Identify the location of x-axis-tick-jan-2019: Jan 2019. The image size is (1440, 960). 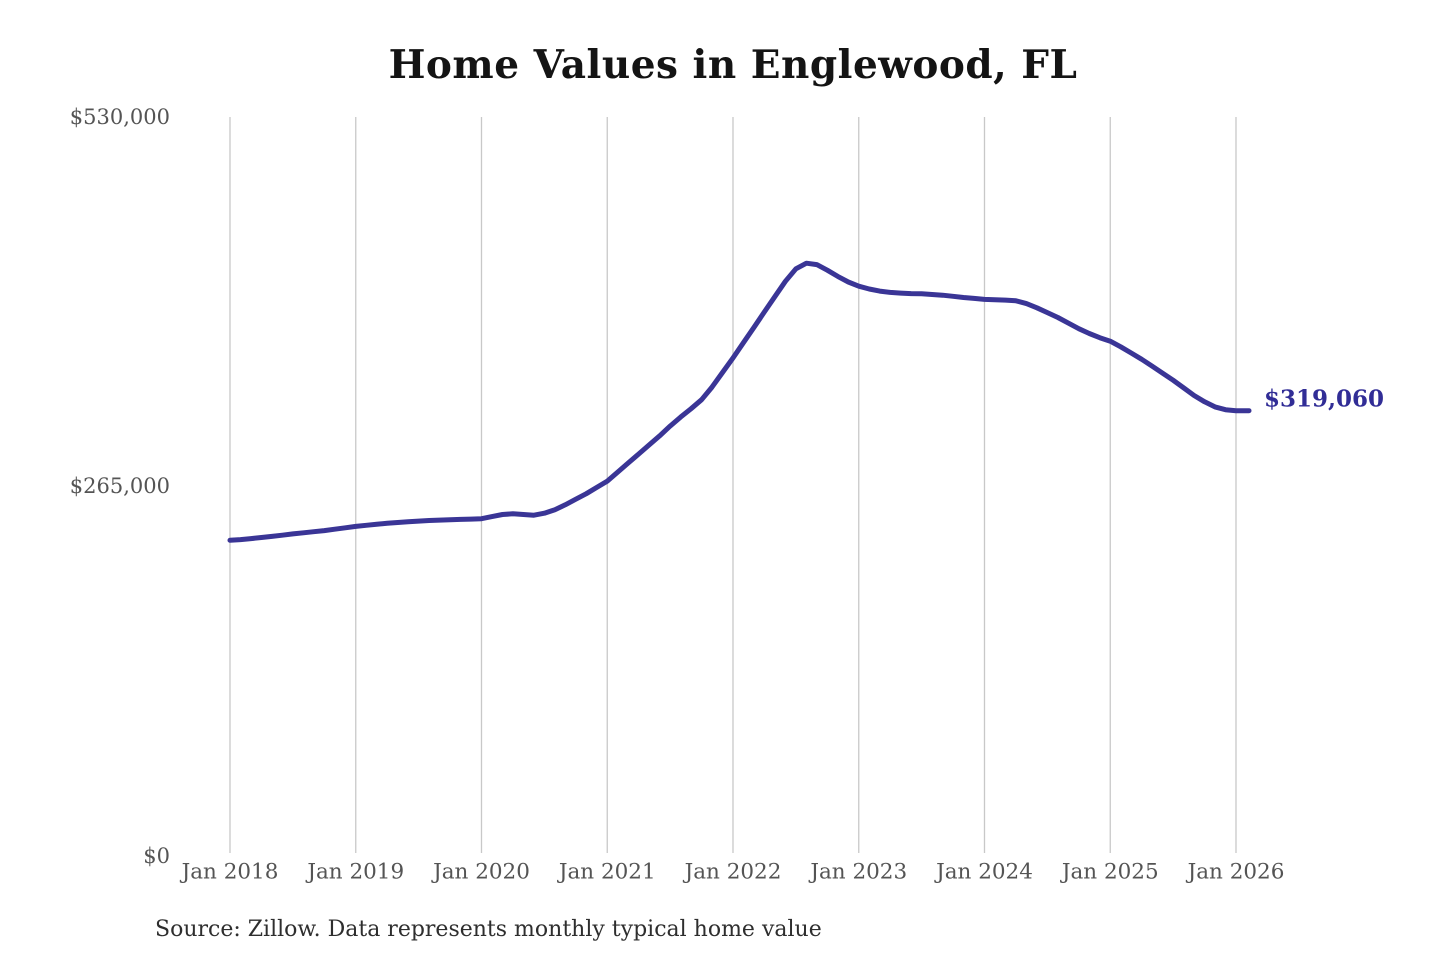
(356, 872).